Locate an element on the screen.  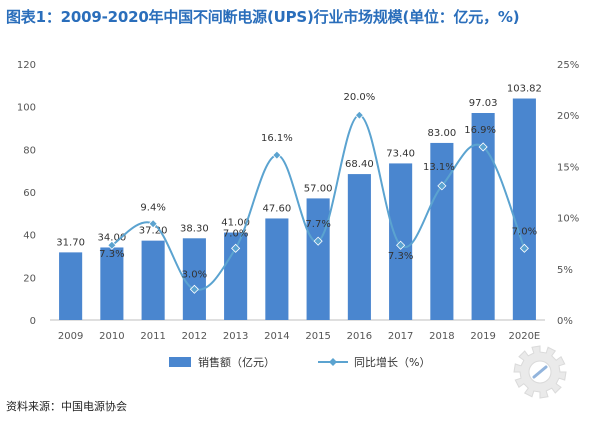
legend-bar-label: 销售额（亿元） is located at coordinates (236, 362).